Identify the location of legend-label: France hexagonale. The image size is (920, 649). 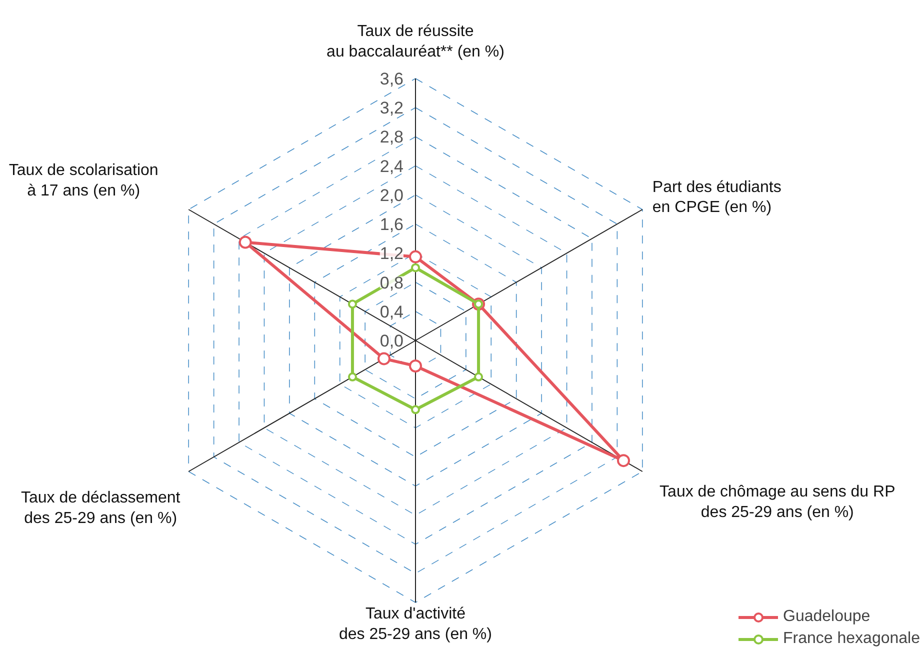
(851, 639).